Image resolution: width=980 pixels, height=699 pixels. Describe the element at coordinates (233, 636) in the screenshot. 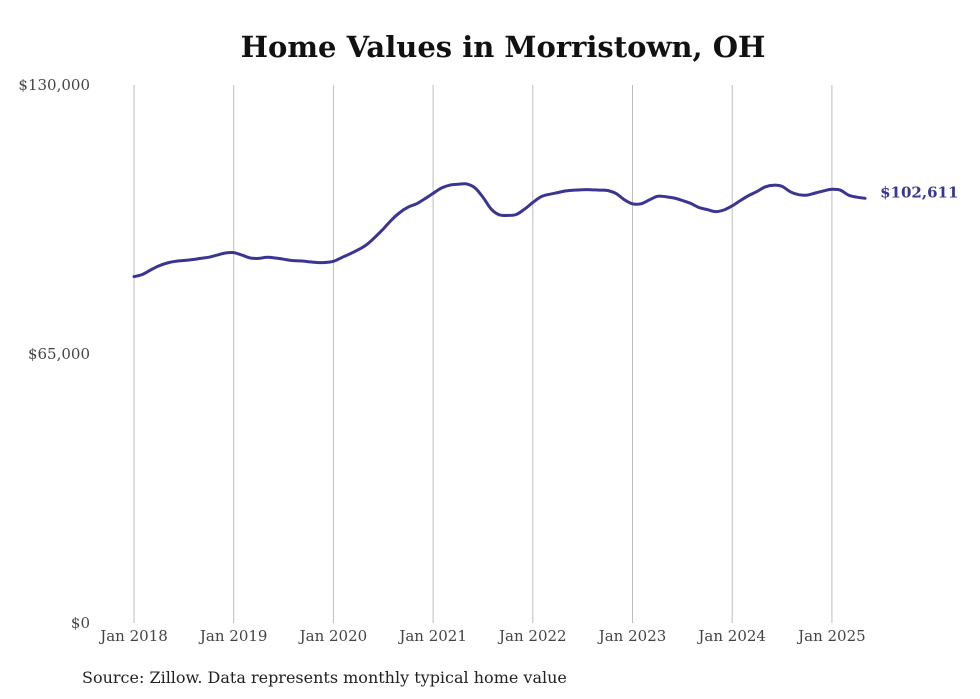

I see `x-tick-label: Jan 2019` at that location.